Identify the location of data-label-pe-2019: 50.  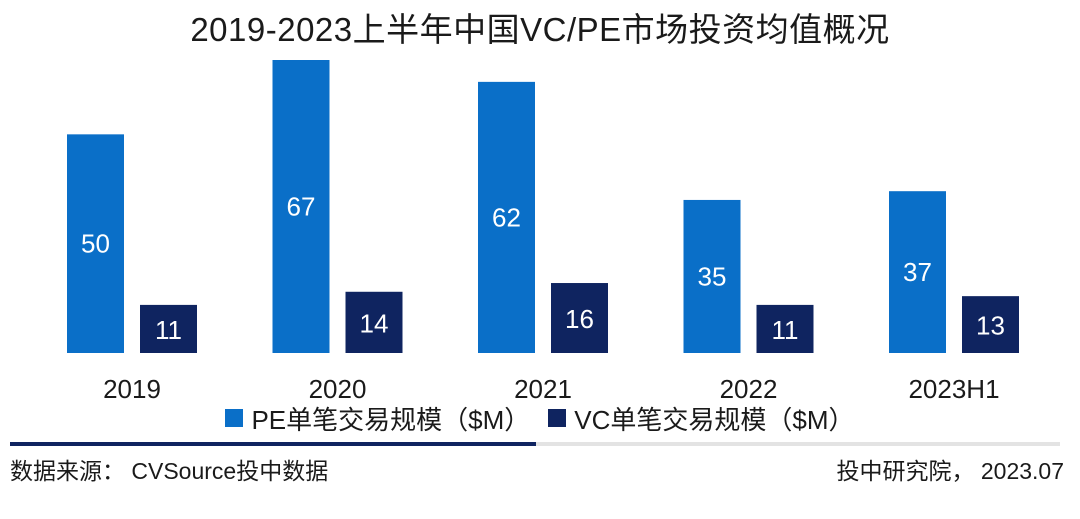
(95, 244).